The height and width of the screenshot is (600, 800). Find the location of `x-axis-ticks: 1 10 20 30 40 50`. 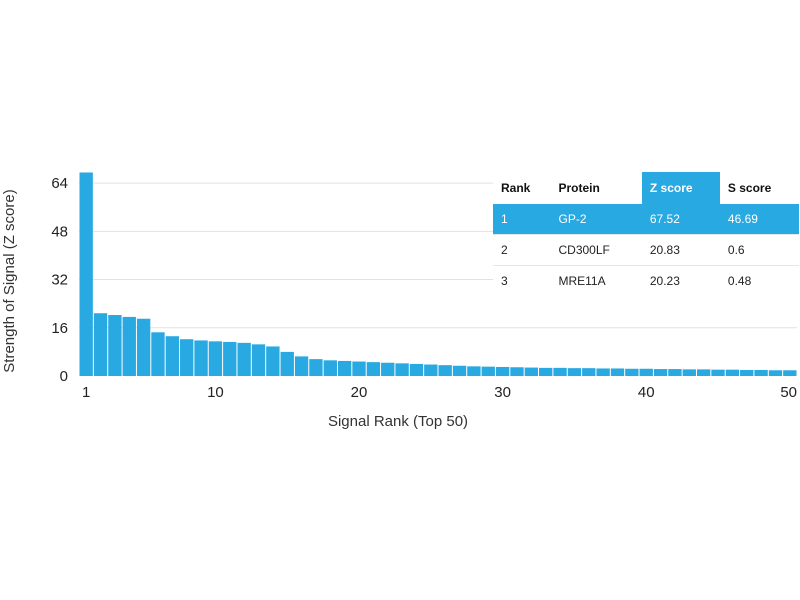

x-axis-ticks: 1 10 20 30 40 50 is located at coordinates (439, 392).